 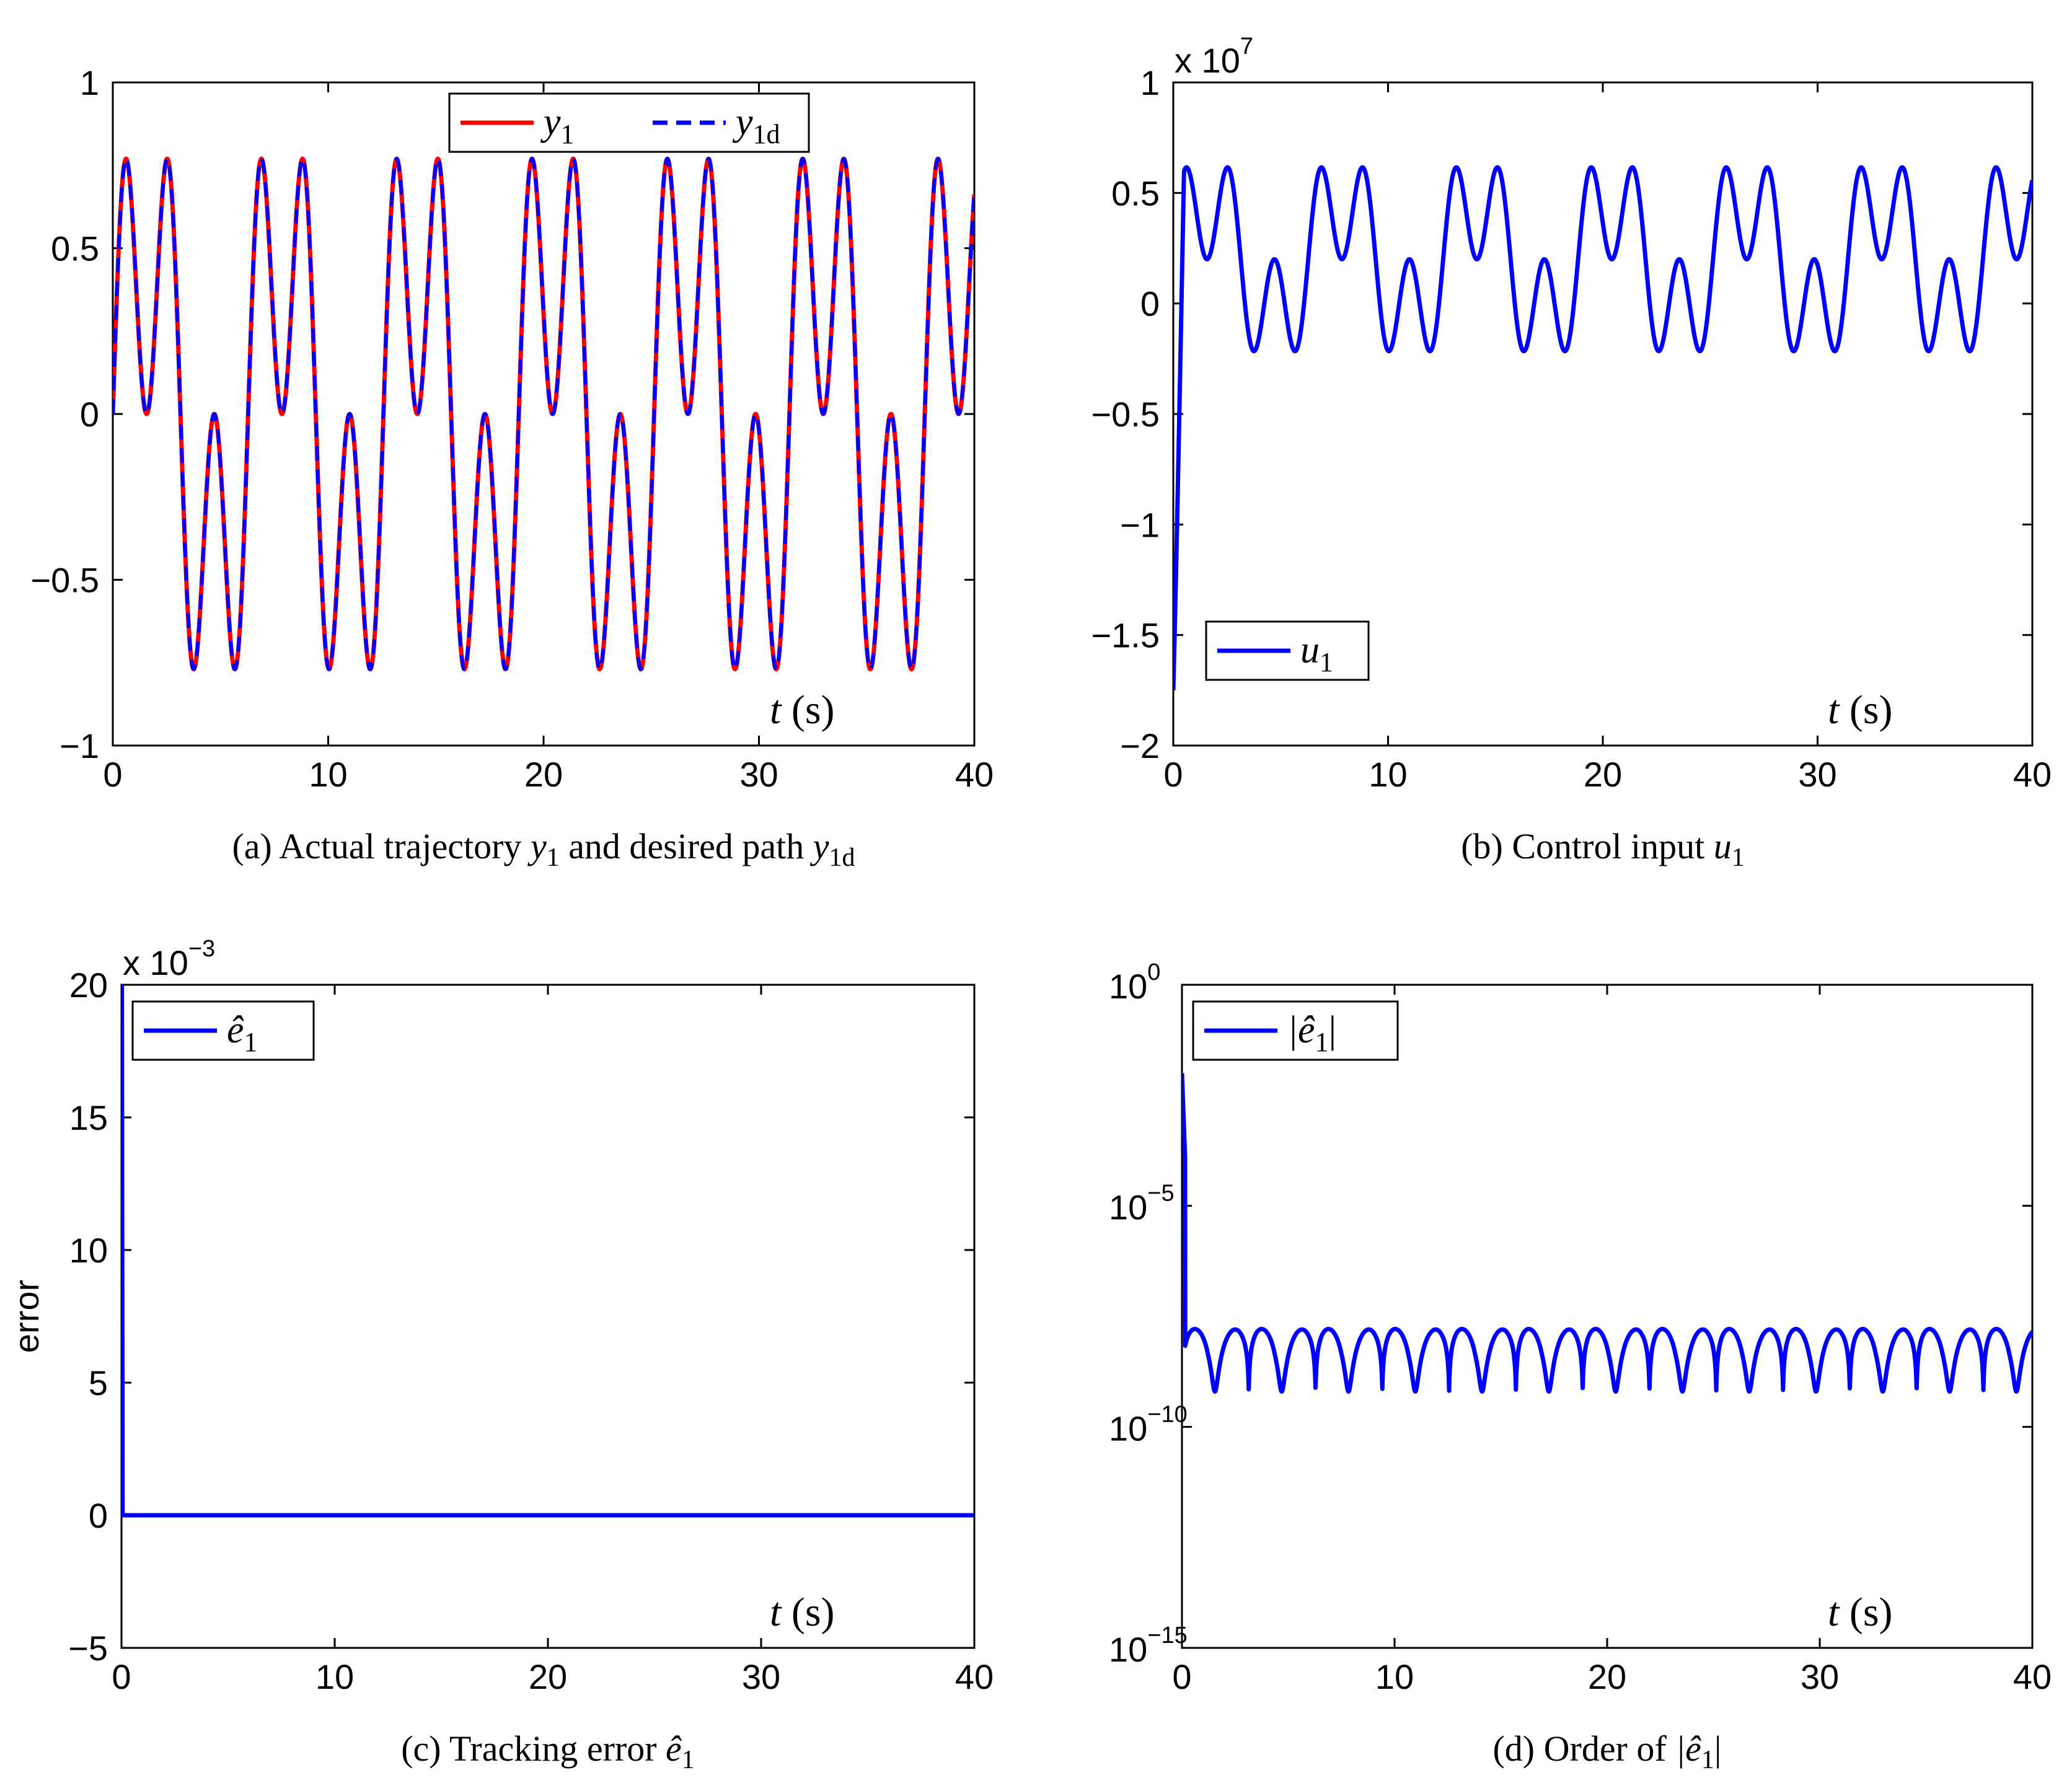 What do you see at coordinates (1584, 1748) in the screenshot?
I see `caption-text: (d) Order of` at bounding box center [1584, 1748].